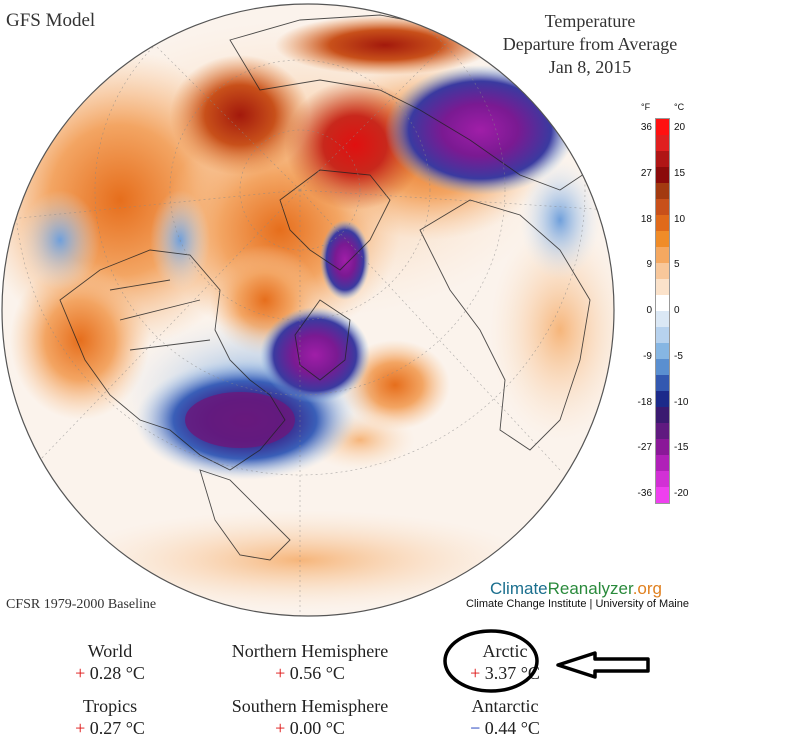 The height and width of the screenshot is (745, 804). I want to click on legend-tick-f: -9, so click(647, 356).